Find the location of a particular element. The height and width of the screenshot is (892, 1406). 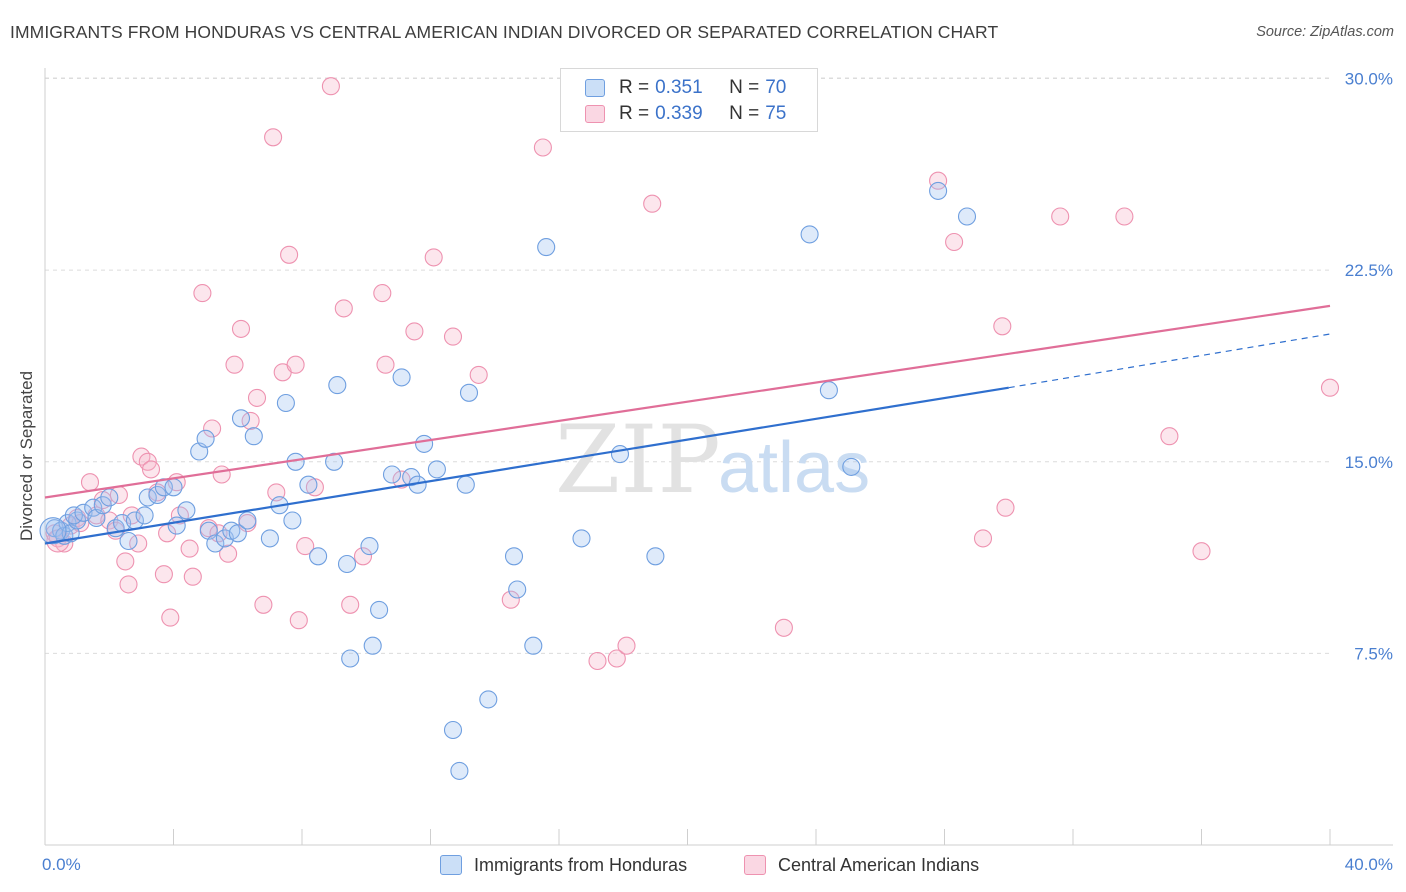

legend-row-blue: R = 0.351 N = 70 is located at coordinates (685, 88).